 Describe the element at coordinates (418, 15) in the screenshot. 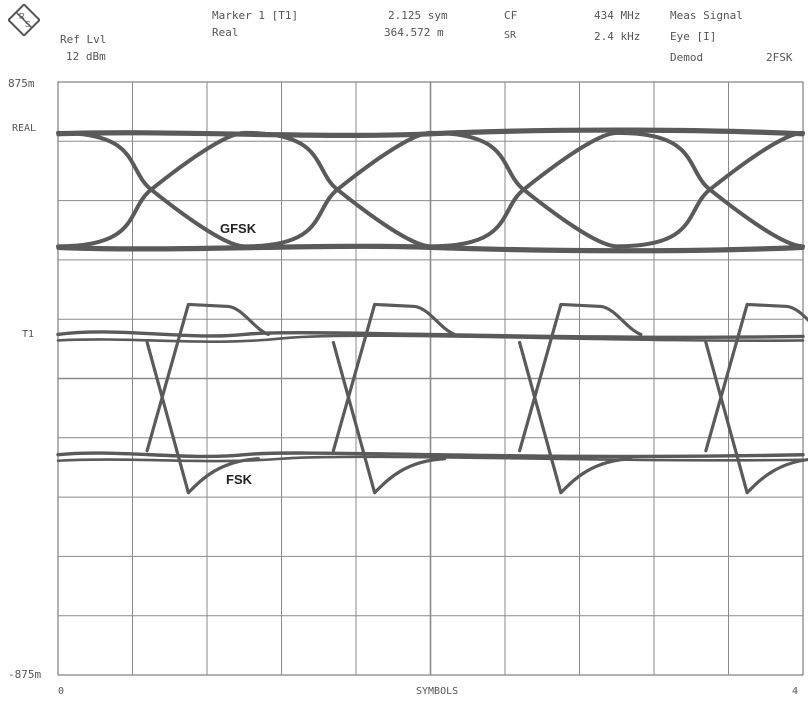

I see `marker-x-value: 2.125 sym` at that location.